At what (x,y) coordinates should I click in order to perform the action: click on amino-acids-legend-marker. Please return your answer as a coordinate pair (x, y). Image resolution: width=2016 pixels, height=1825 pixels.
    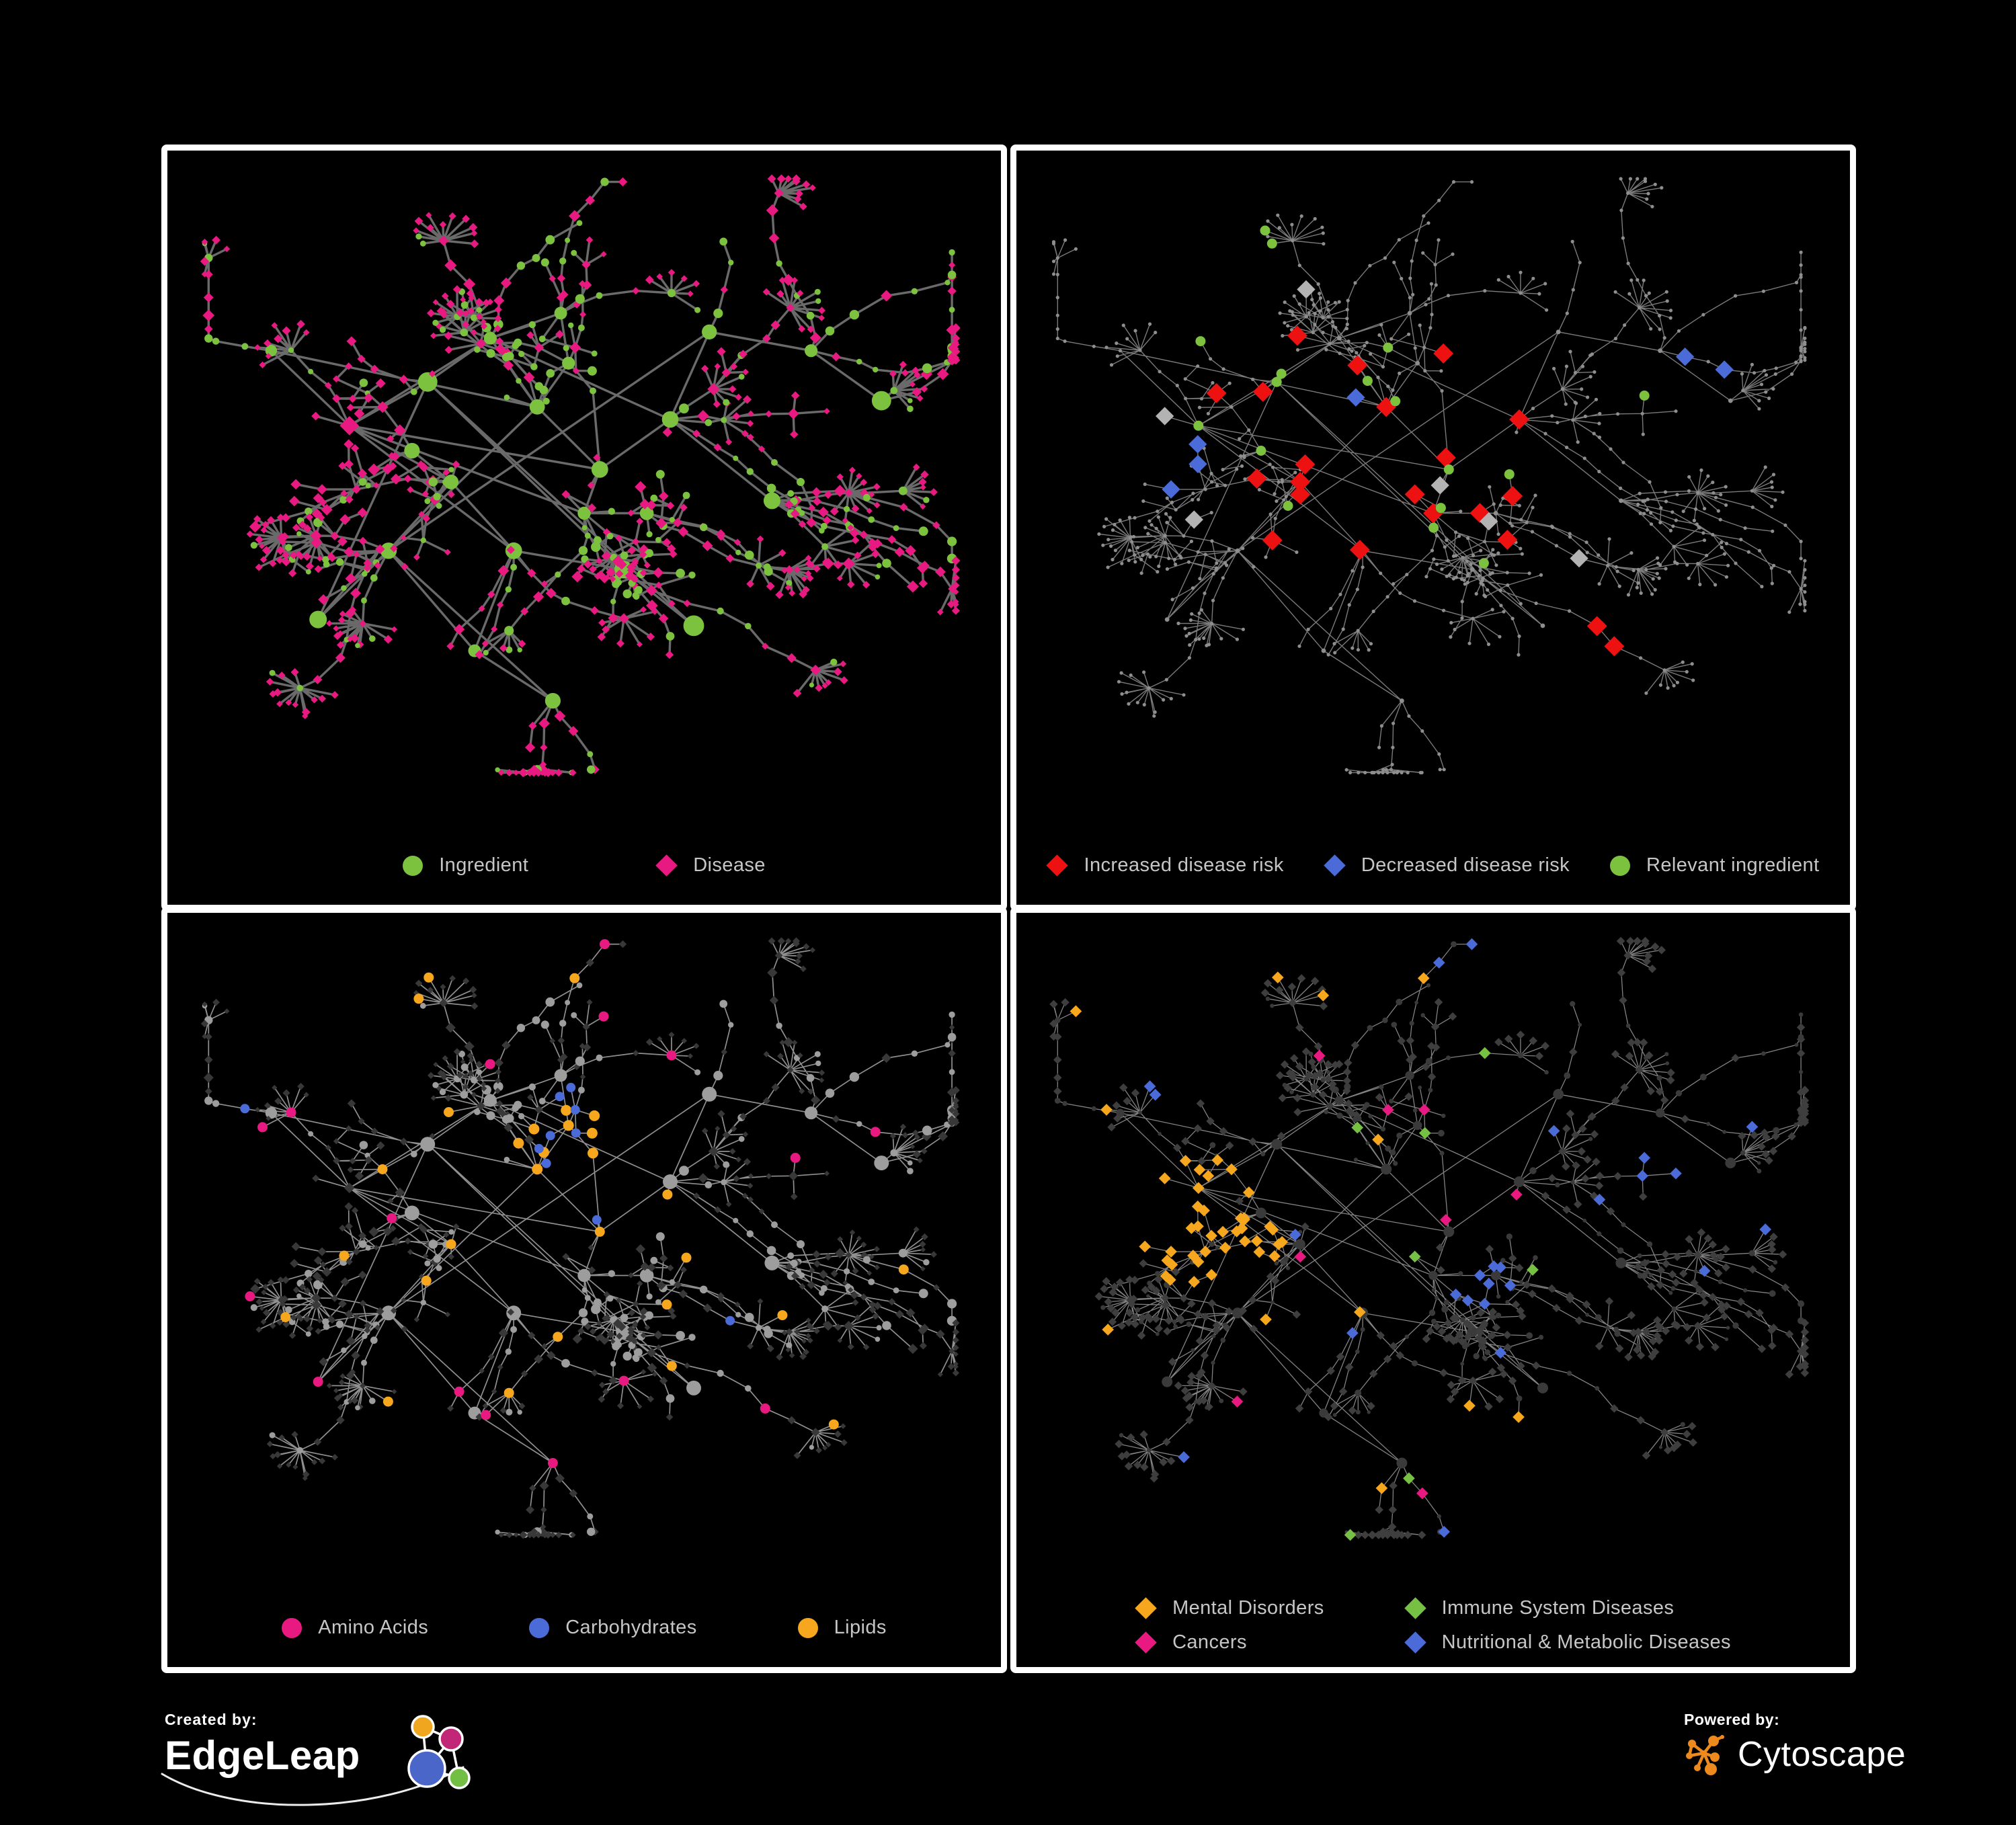
    Looking at the image, I should click on (292, 1627).